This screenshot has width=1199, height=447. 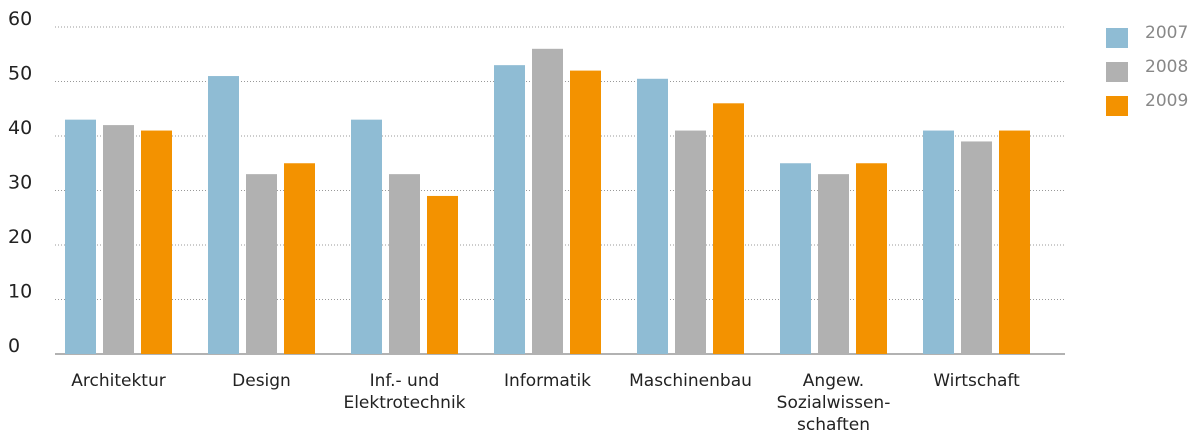 What do you see at coordinates (14, 346) in the screenshot?
I see `y-tick-label: 0` at bounding box center [14, 346].